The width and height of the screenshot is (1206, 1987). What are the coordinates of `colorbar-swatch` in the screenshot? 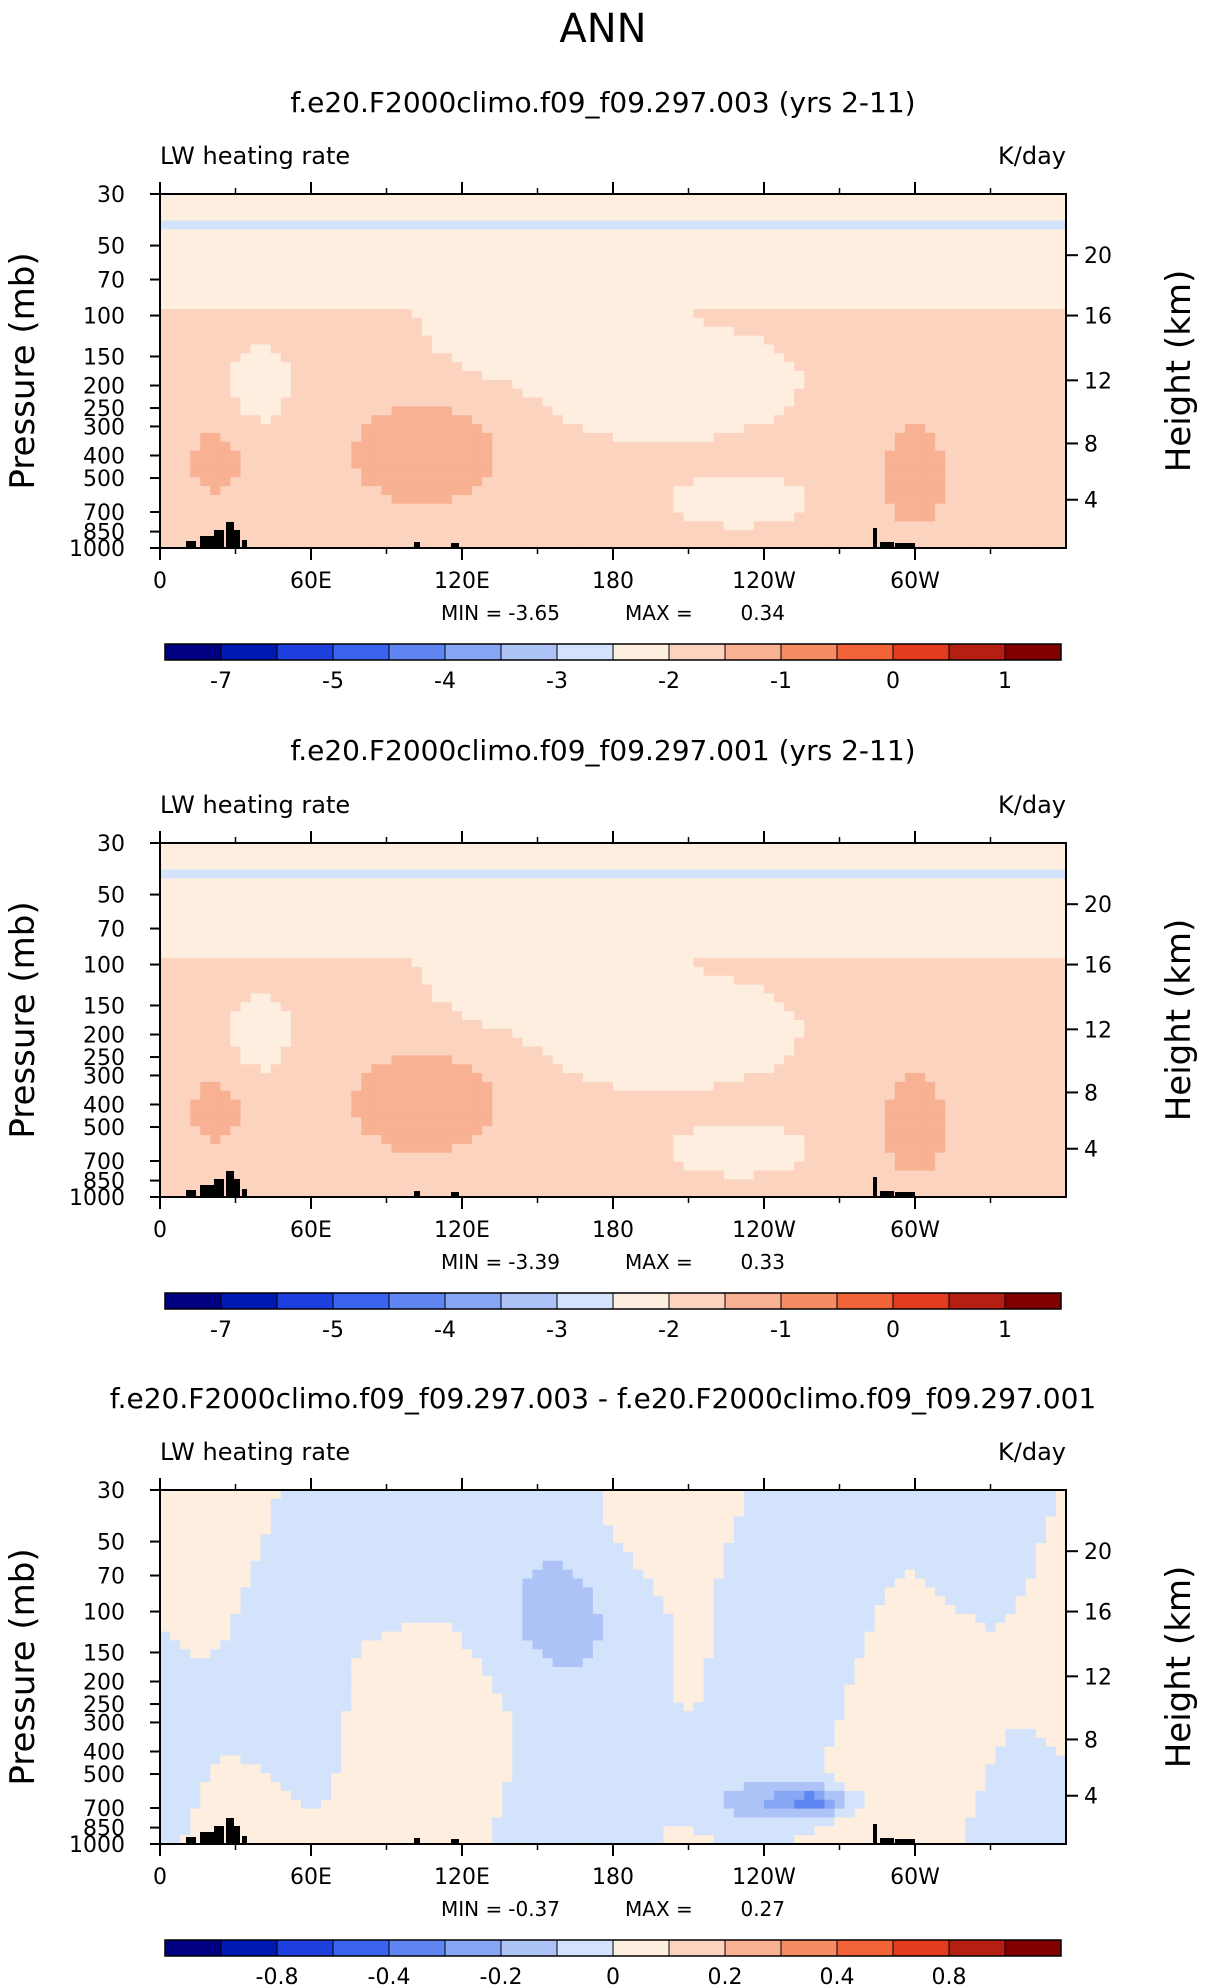 It's located at (921, 652).